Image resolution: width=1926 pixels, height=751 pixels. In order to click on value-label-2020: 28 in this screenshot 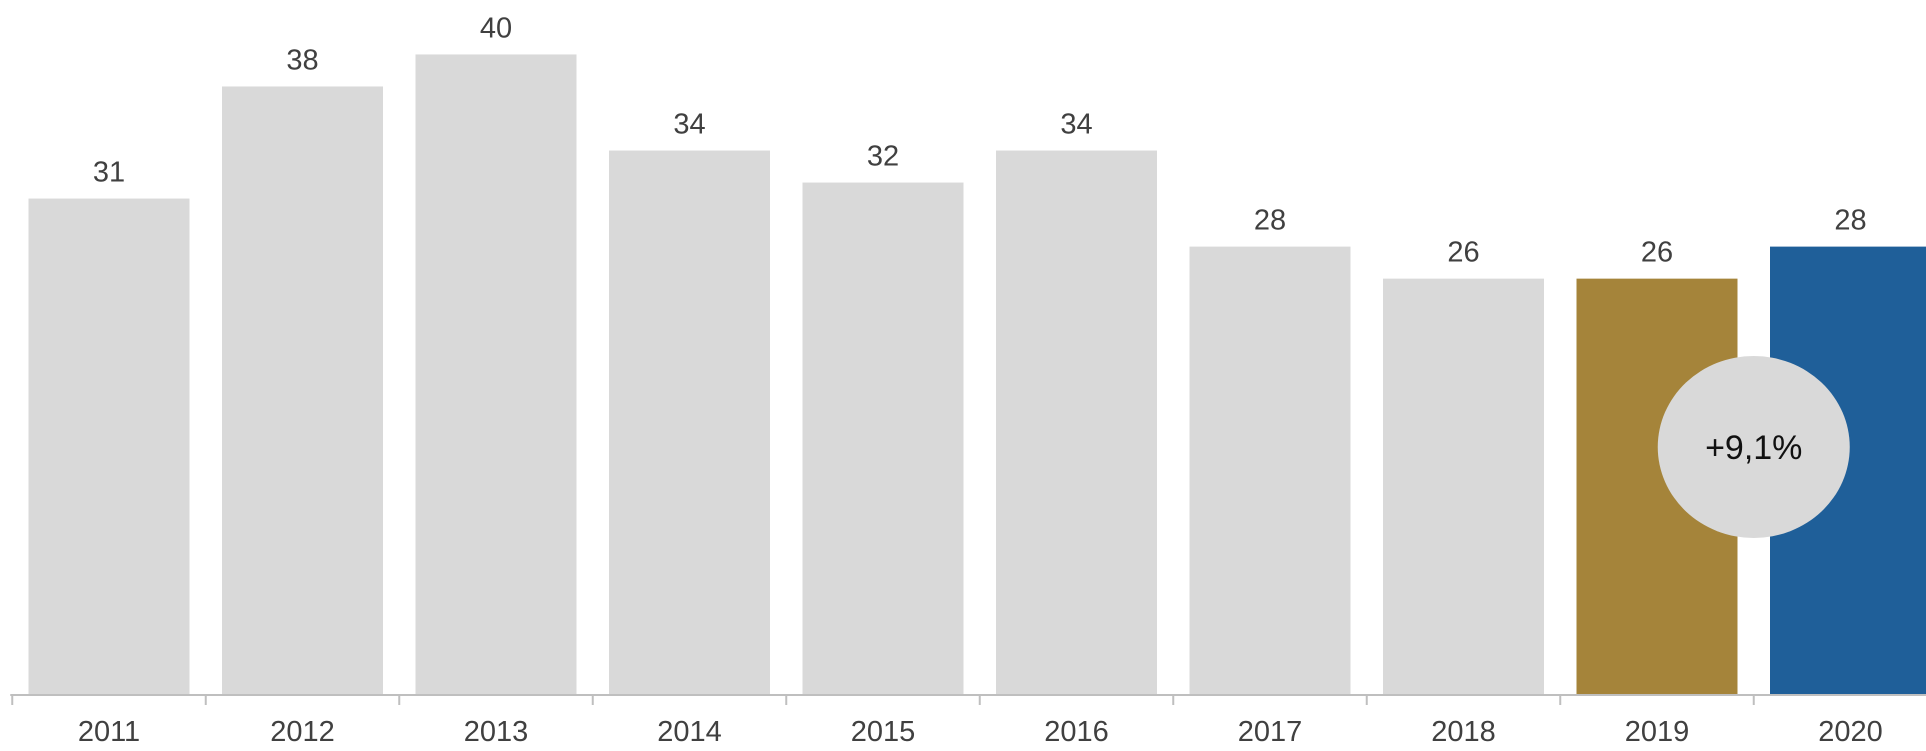, I will do `click(1850, 221)`.